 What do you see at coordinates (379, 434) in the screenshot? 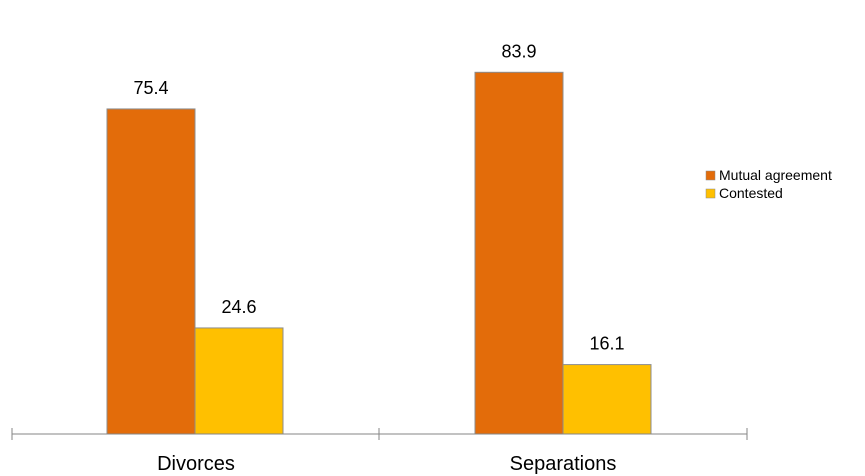
I see `x-axis` at bounding box center [379, 434].